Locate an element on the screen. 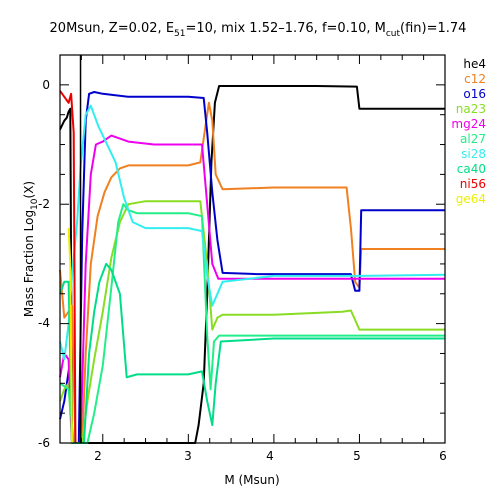 This screenshot has width=500, height=500. y-tick-label-minus-2: -2 is located at coordinates (44, 204).